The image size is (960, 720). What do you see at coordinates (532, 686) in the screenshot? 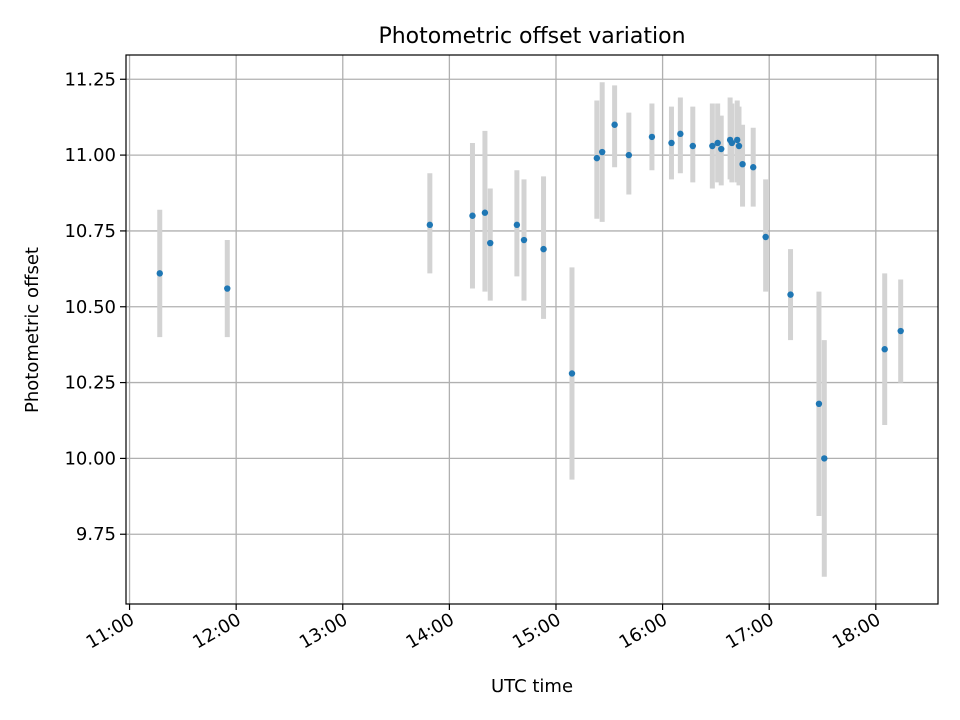
I see `x-axis-label: UTC time` at bounding box center [532, 686].